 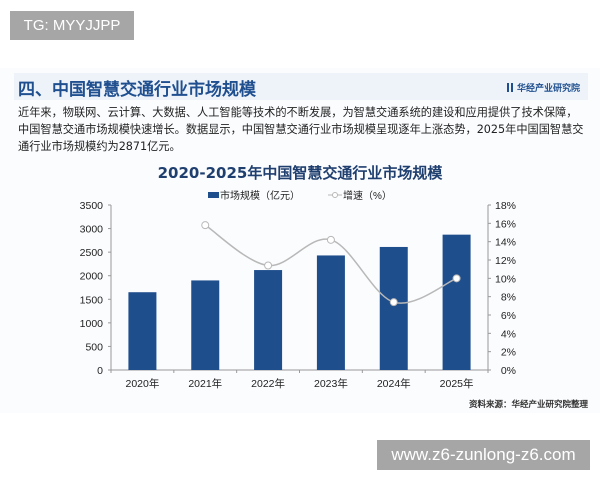 I want to click on legend-line-label: 增速（%）, so click(x=367, y=195).